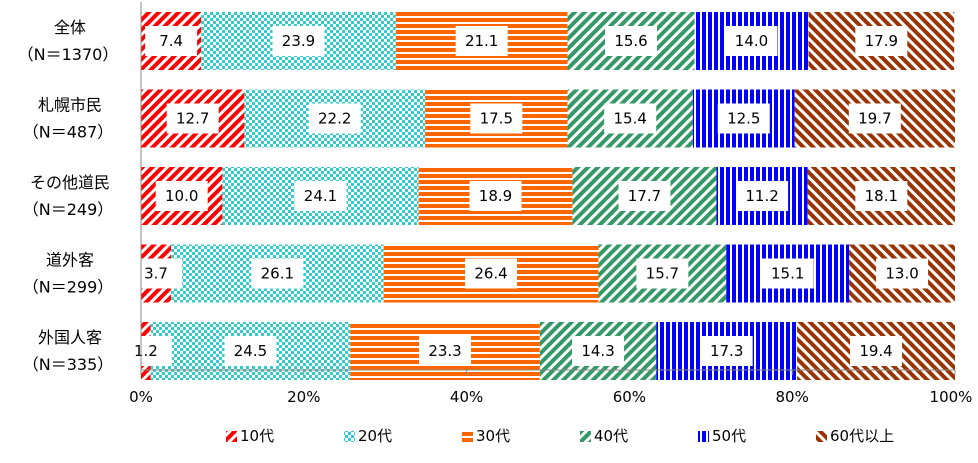 The image size is (978, 463). I want to click on data-label-text: 15.1, so click(787, 274).